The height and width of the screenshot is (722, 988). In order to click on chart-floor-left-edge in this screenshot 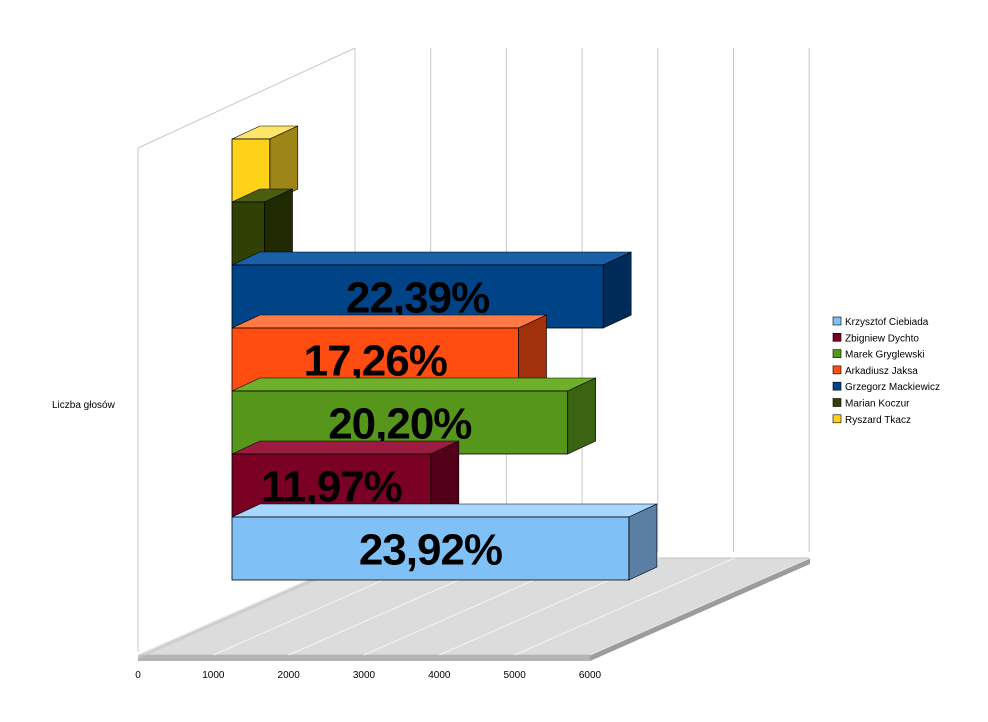, I will do `click(248, 608)`.